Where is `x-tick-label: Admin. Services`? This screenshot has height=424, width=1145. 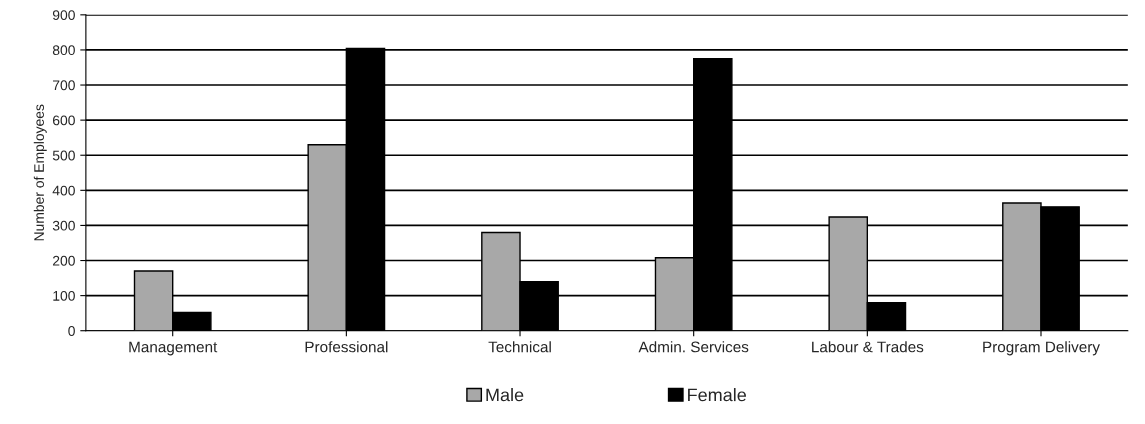 x-tick-label: Admin. Services is located at coordinates (693, 347).